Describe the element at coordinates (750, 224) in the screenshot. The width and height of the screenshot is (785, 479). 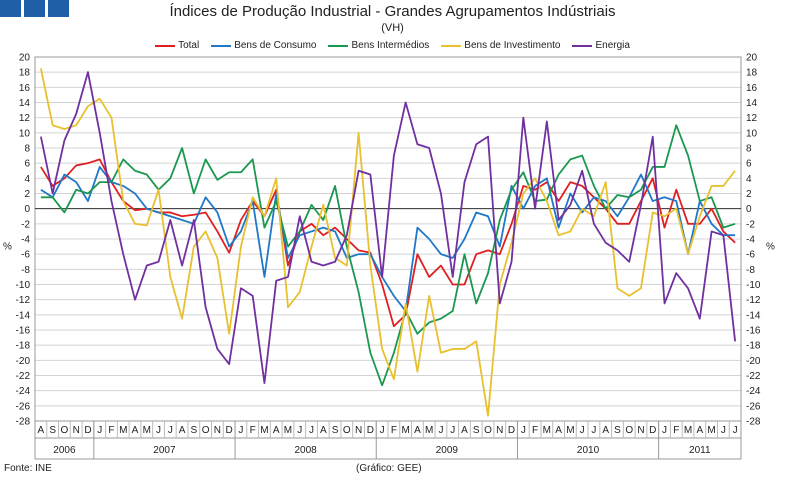
I see `y-tick-label-right: -2` at that location.